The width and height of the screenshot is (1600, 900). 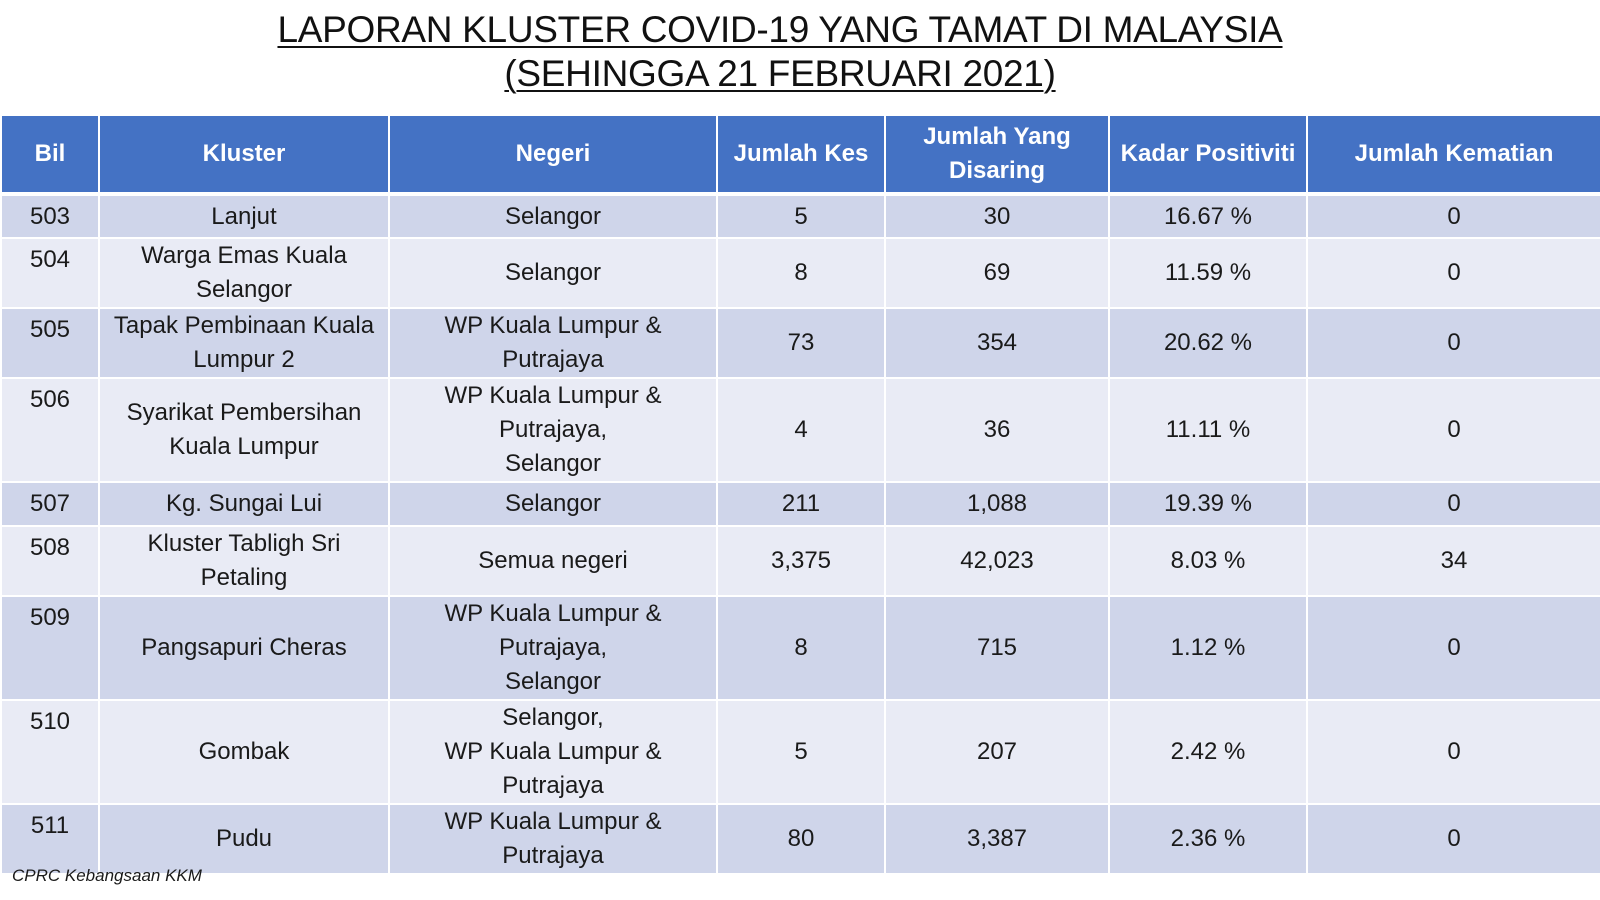 I want to click on cell-negeri-line: Semua negeri, so click(x=553, y=560).